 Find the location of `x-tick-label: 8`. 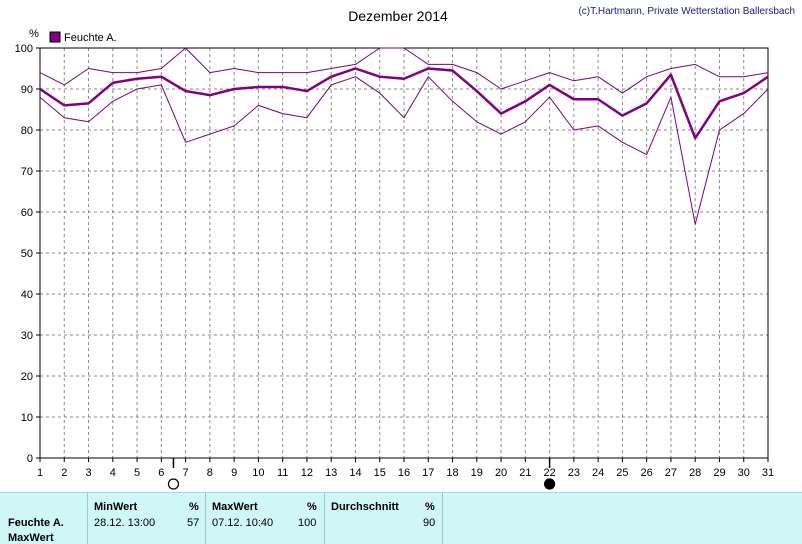

x-tick-label: 8 is located at coordinates (210, 473).